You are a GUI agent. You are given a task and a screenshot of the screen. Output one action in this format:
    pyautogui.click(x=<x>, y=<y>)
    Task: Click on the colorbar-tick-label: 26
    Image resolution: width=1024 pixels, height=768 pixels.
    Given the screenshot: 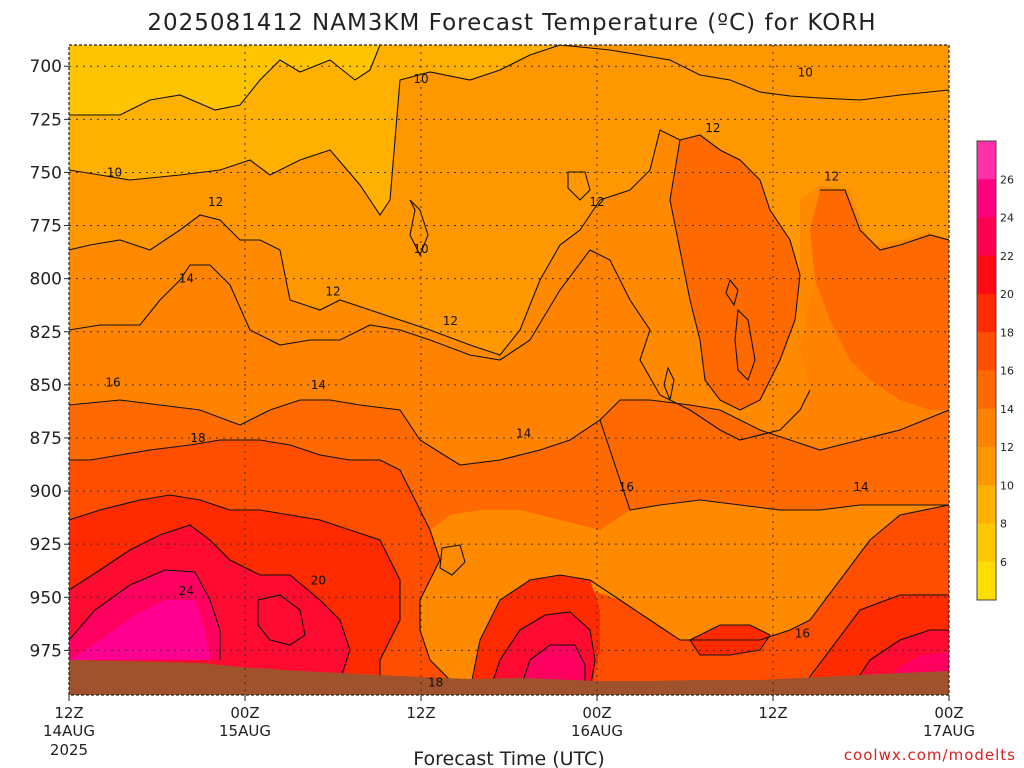 What is the action you would take?
    pyautogui.click(x=1007, y=179)
    